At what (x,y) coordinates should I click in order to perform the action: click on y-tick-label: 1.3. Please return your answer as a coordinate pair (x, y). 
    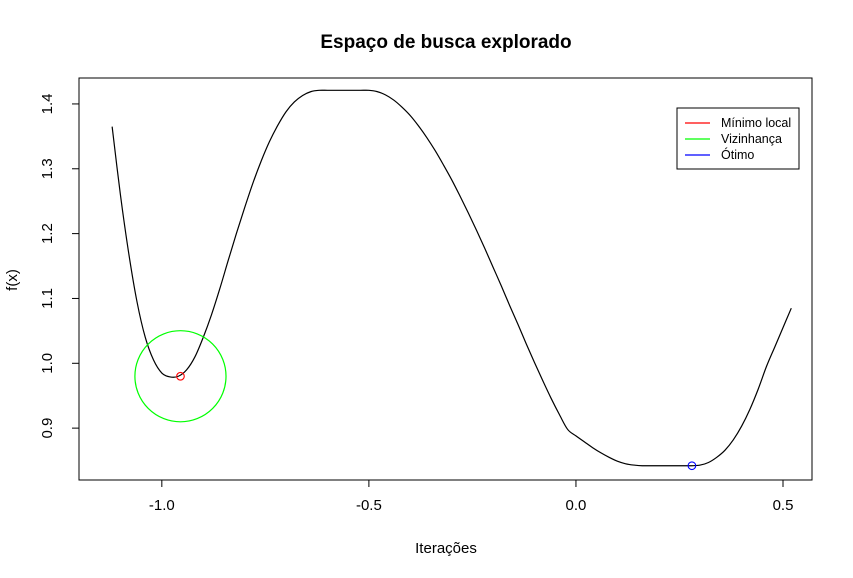
    Looking at the image, I should click on (47, 168).